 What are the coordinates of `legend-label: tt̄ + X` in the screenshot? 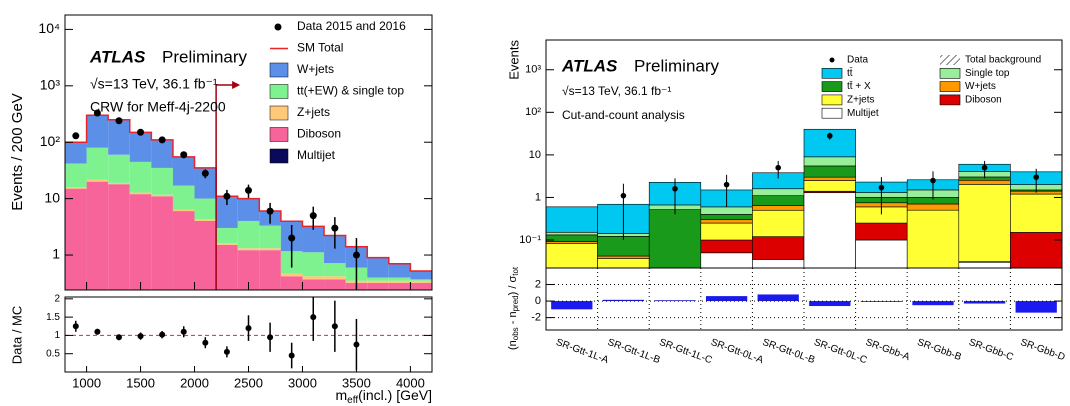 It's located at (859, 86).